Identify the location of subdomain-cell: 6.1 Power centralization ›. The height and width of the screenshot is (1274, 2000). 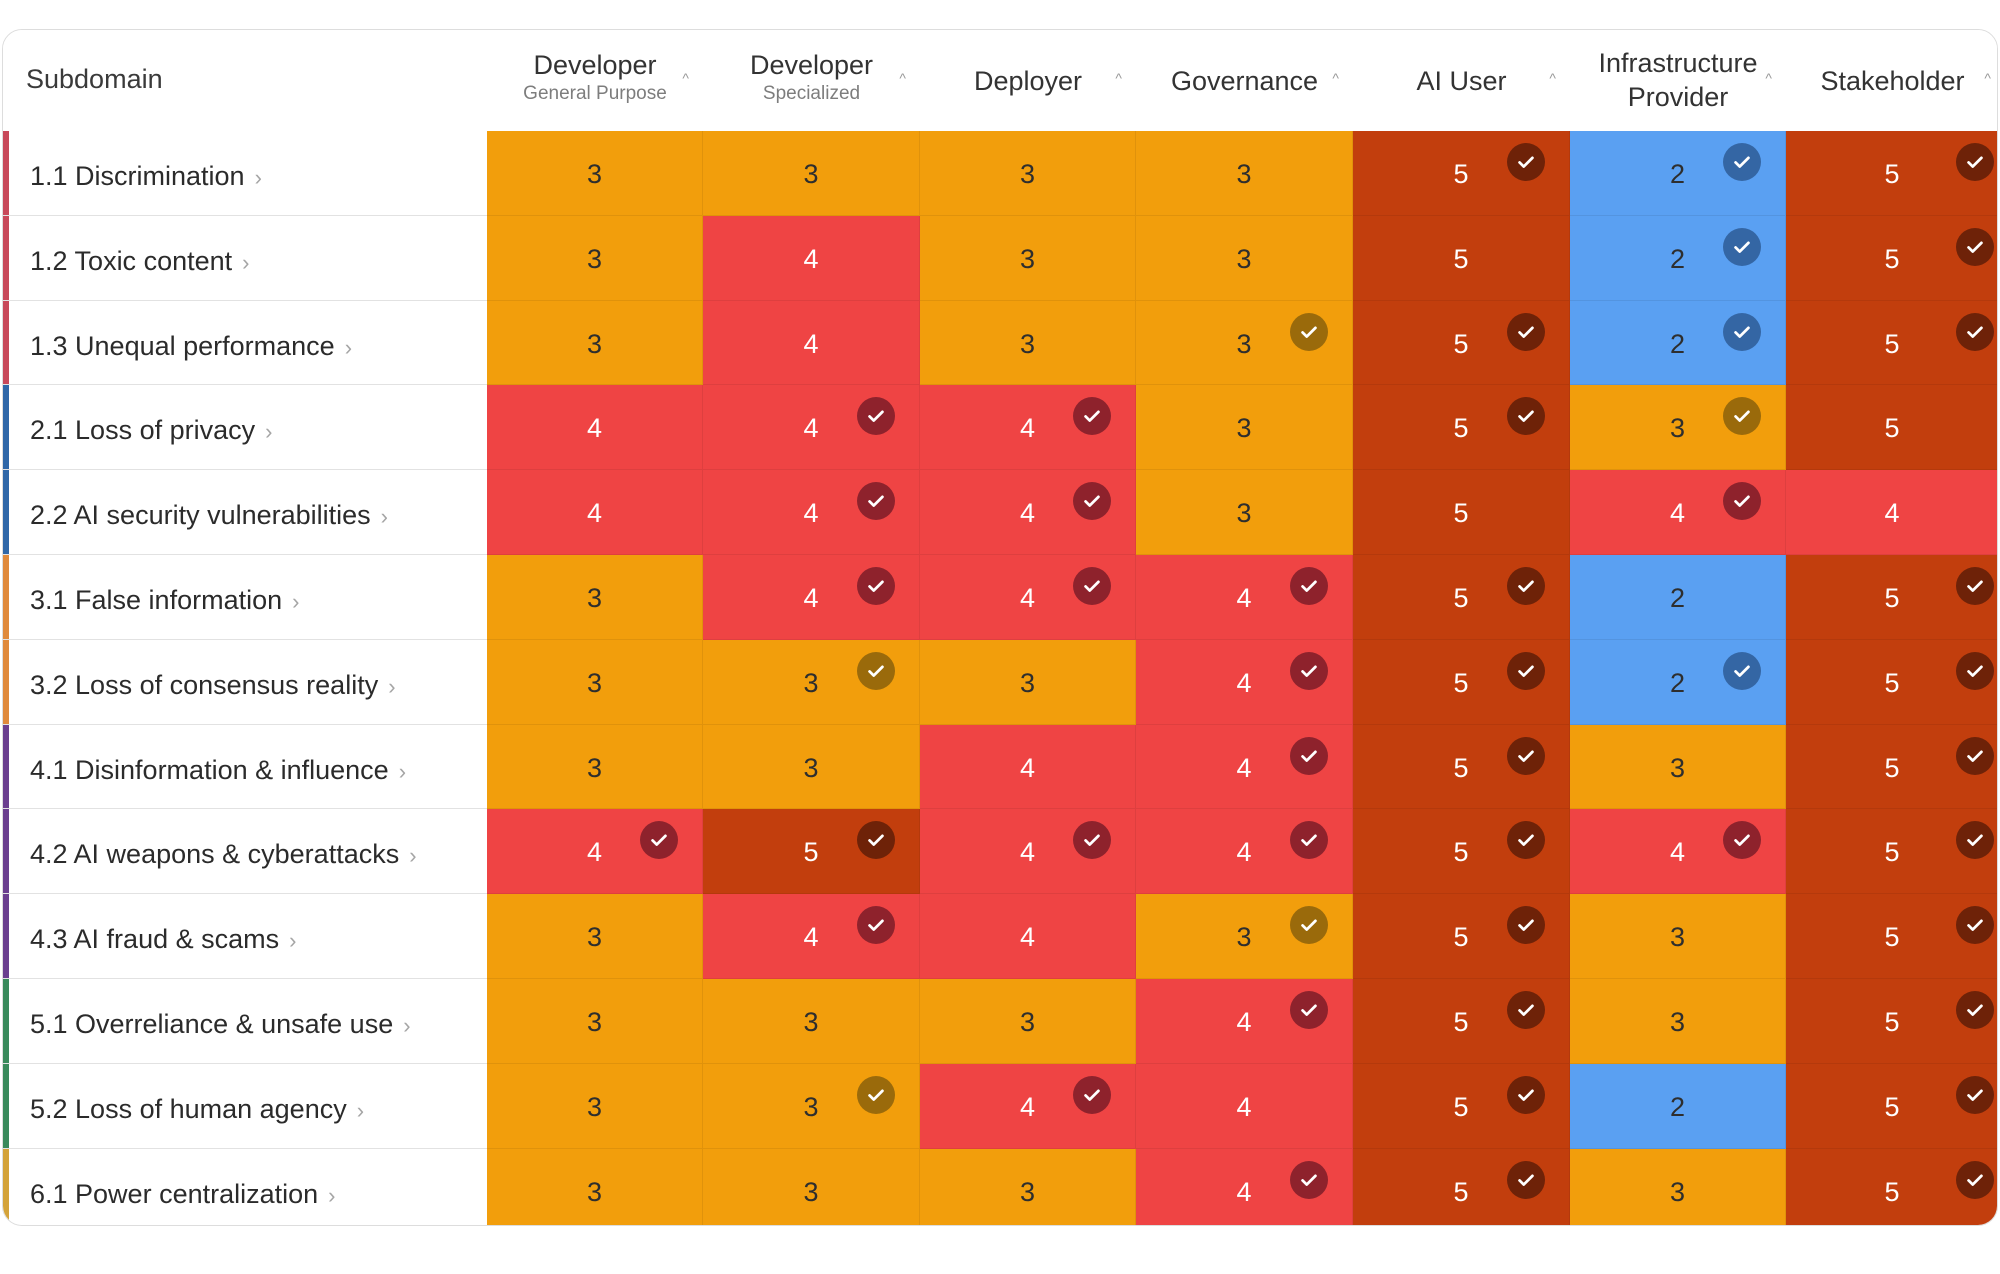
(245, 1186).